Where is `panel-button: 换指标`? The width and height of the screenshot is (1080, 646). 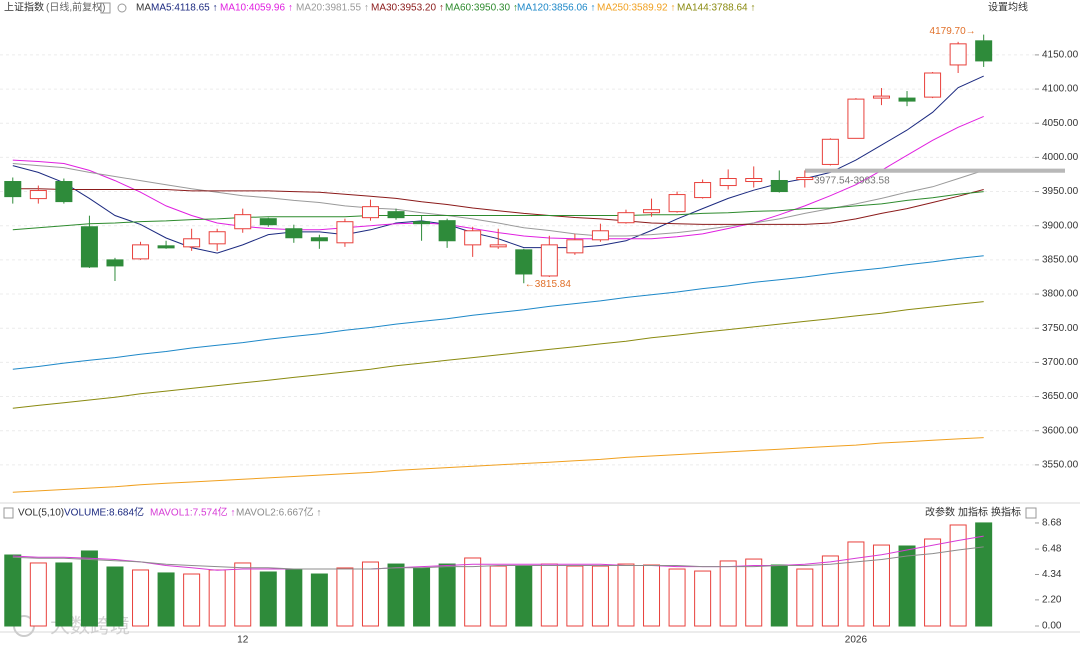
panel-button: 换指标 is located at coordinates (1006, 512).